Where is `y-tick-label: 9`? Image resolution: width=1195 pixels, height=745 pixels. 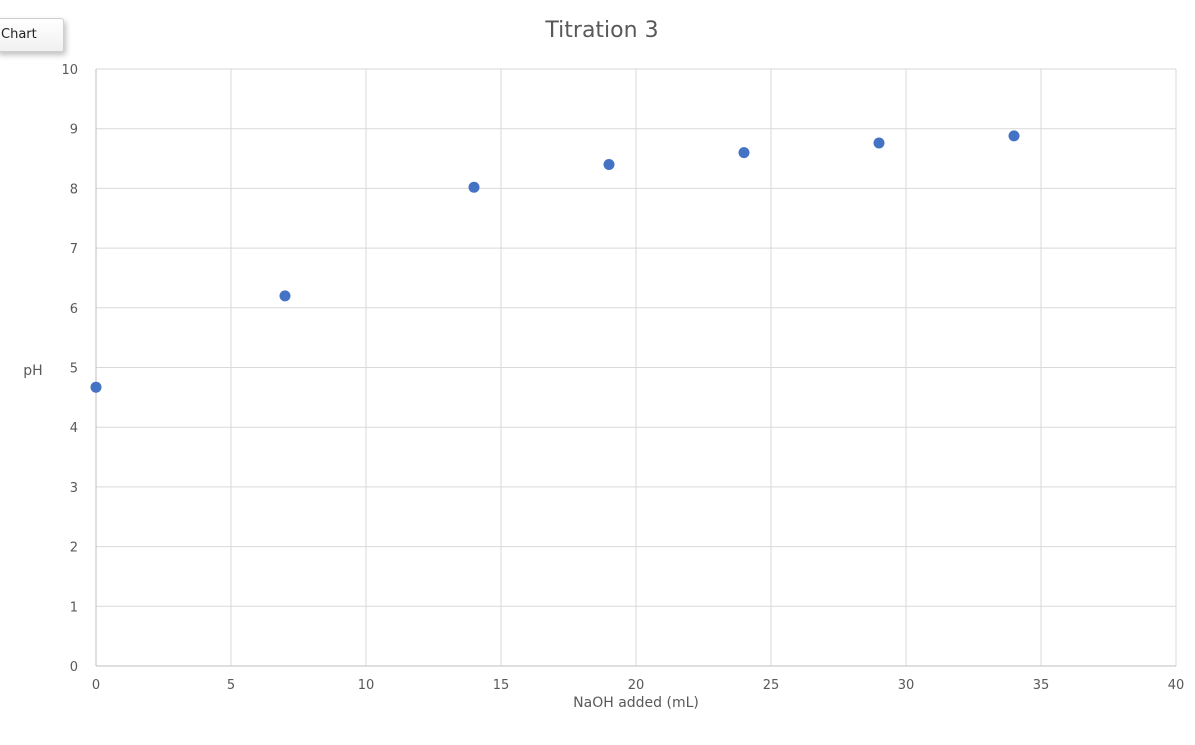 y-tick-label: 9 is located at coordinates (74, 130).